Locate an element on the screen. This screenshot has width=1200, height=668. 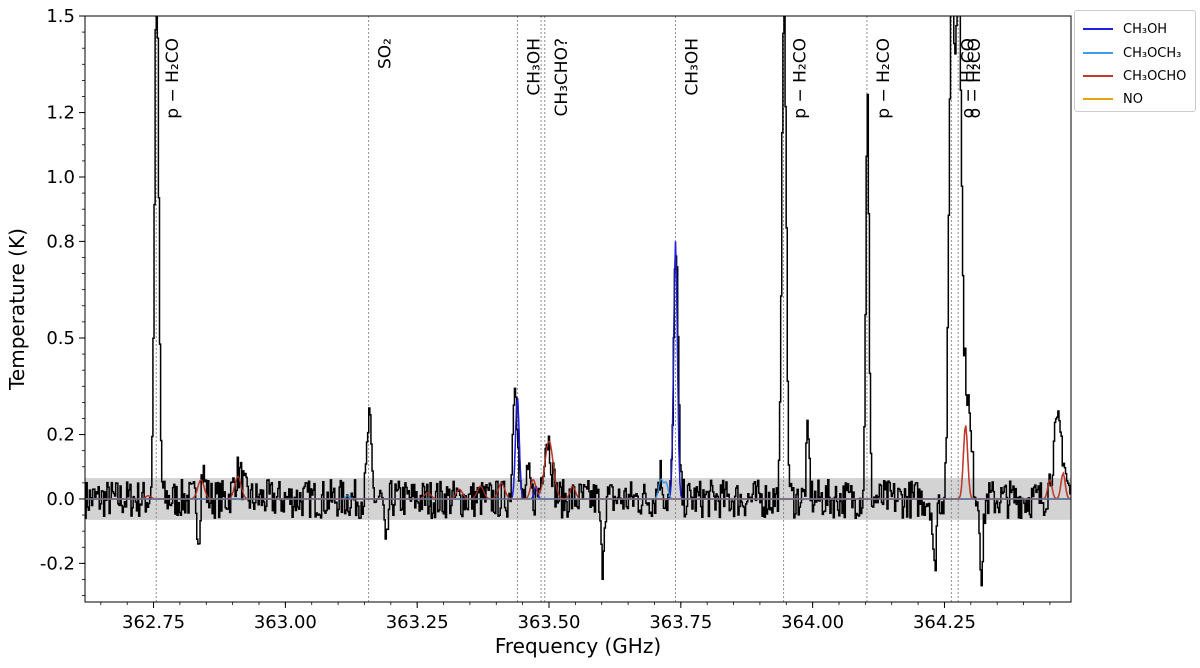
legend-swatch-ch3oh is located at coordinates (1098, 29).